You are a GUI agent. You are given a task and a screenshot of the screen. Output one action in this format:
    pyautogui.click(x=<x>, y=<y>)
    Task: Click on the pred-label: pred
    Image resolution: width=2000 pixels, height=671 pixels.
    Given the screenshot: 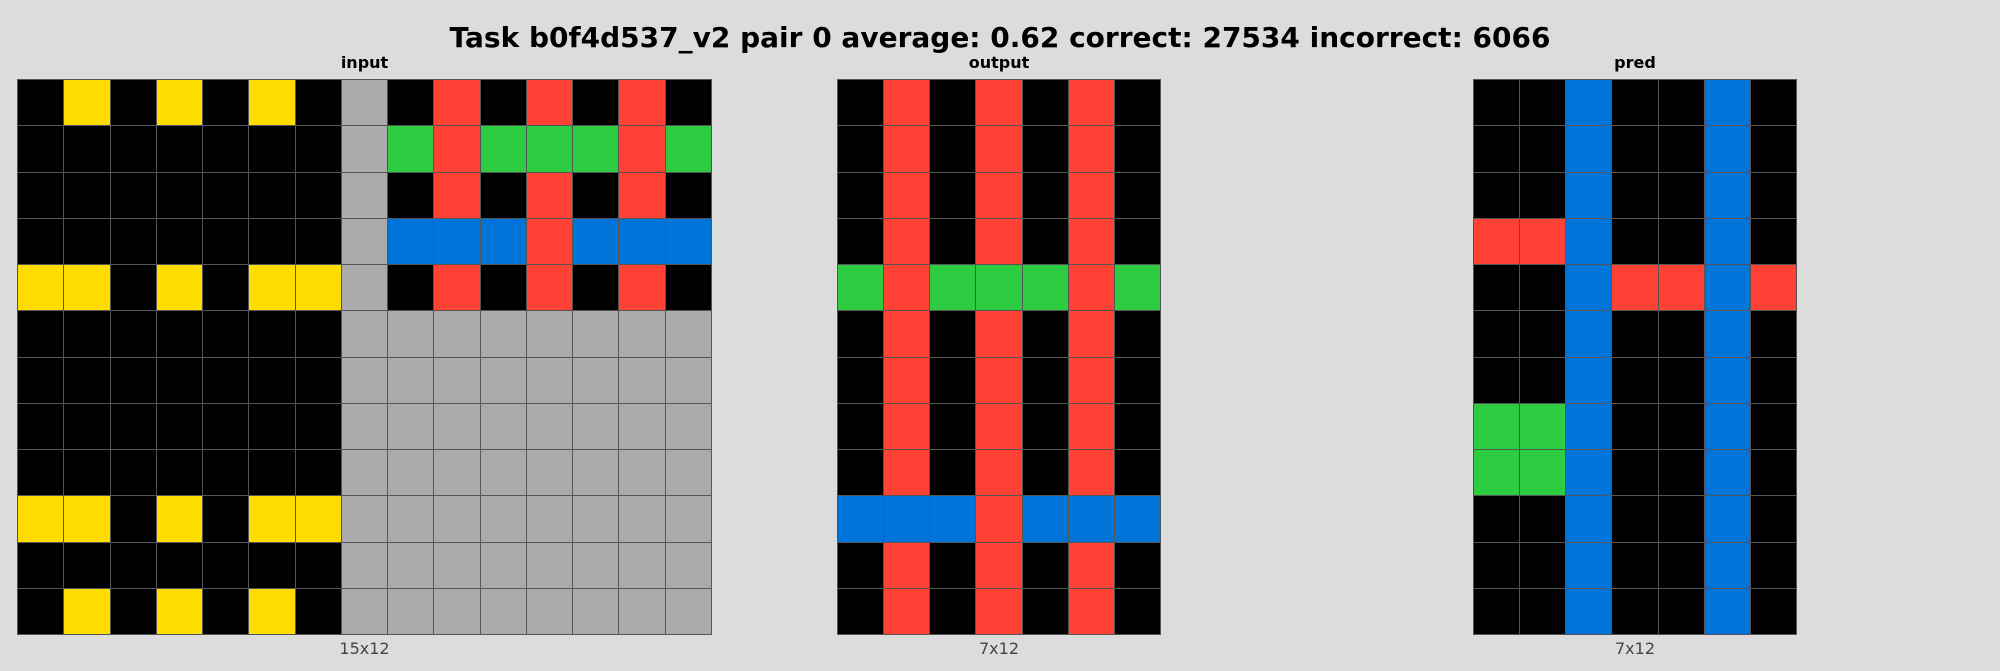 What is the action you would take?
    pyautogui.click(x=1635, y=62)
    